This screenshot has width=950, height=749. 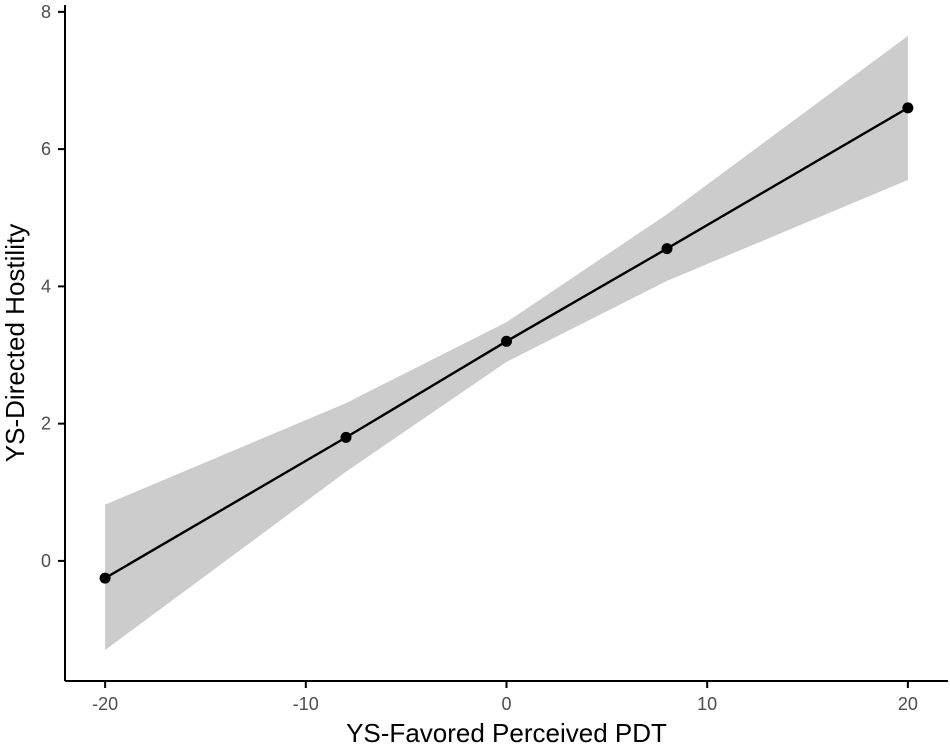 What do you see at coordinates (707, 704) in the screenshot?
I see `x-tick-label: 10` at bounding box center [707, 704].